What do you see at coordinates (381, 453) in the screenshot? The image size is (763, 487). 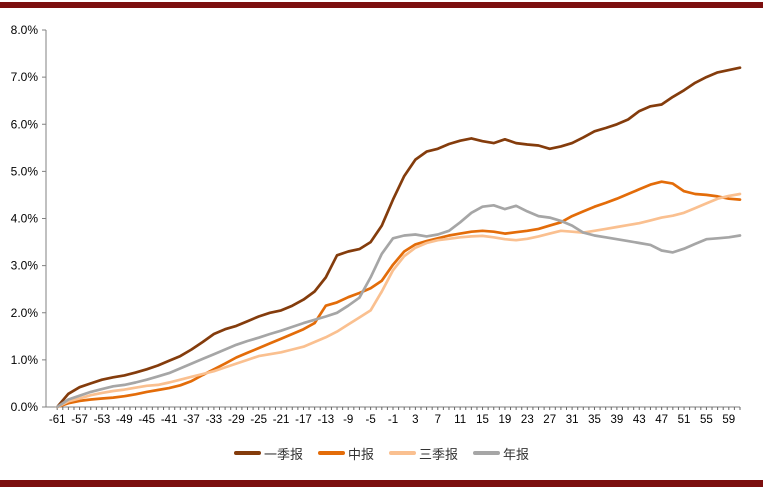 I see `chart-legend: 一季报 中报 三季报 年报` at bounding box center [381, 453].